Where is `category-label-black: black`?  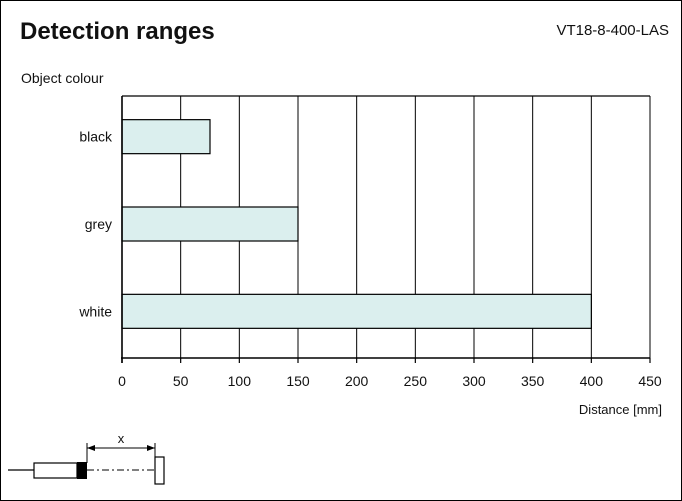 category-label-black: black is located at coordinates (96, 137).